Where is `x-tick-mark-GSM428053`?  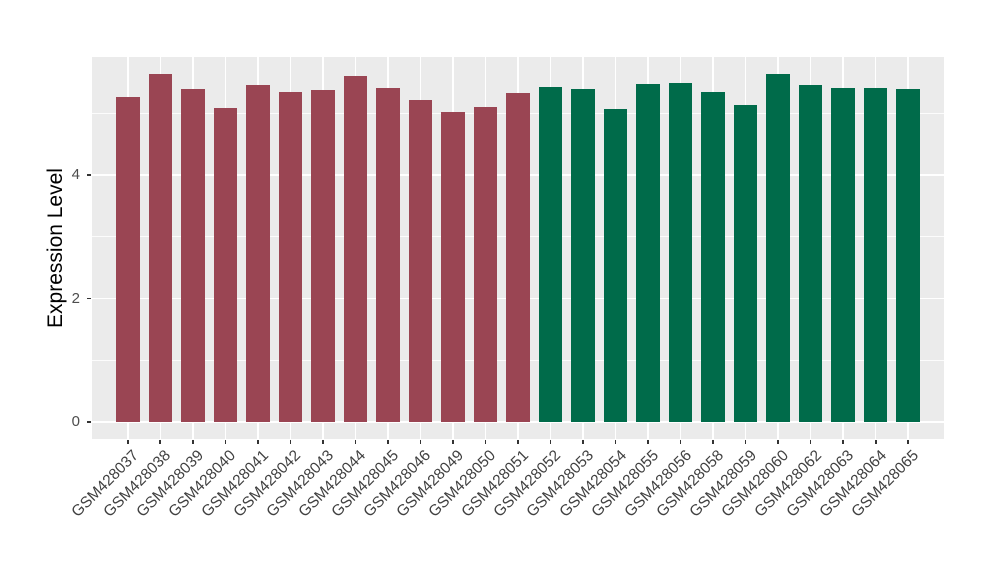
x-tick-mark-GSM428053 is located at coordinates (583, 442).